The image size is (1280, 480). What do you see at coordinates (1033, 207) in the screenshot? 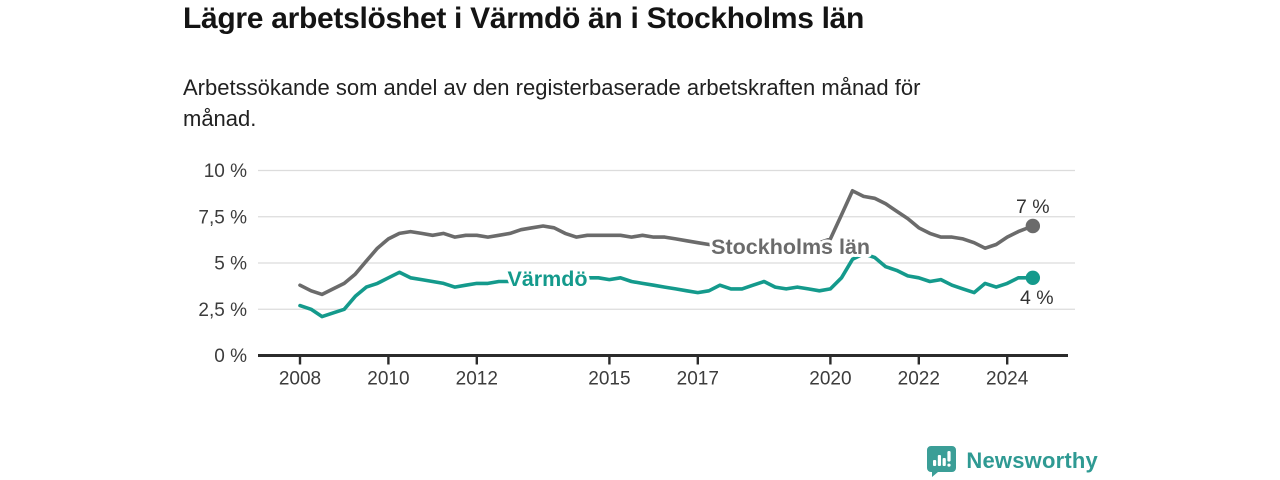
I see `series-end-value-label: 7 %` at bounding box center [1033, 207].